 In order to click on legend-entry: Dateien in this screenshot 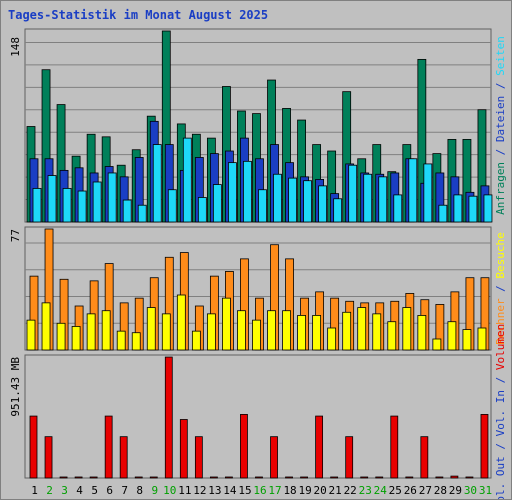, I will do `click(500, 119)`.